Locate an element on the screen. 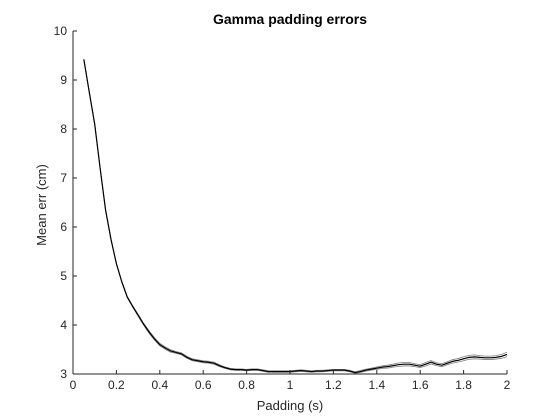 The height and width of the screenshot is (420, 560). y-tick-label: 10 is located at coordinates (61, 31).